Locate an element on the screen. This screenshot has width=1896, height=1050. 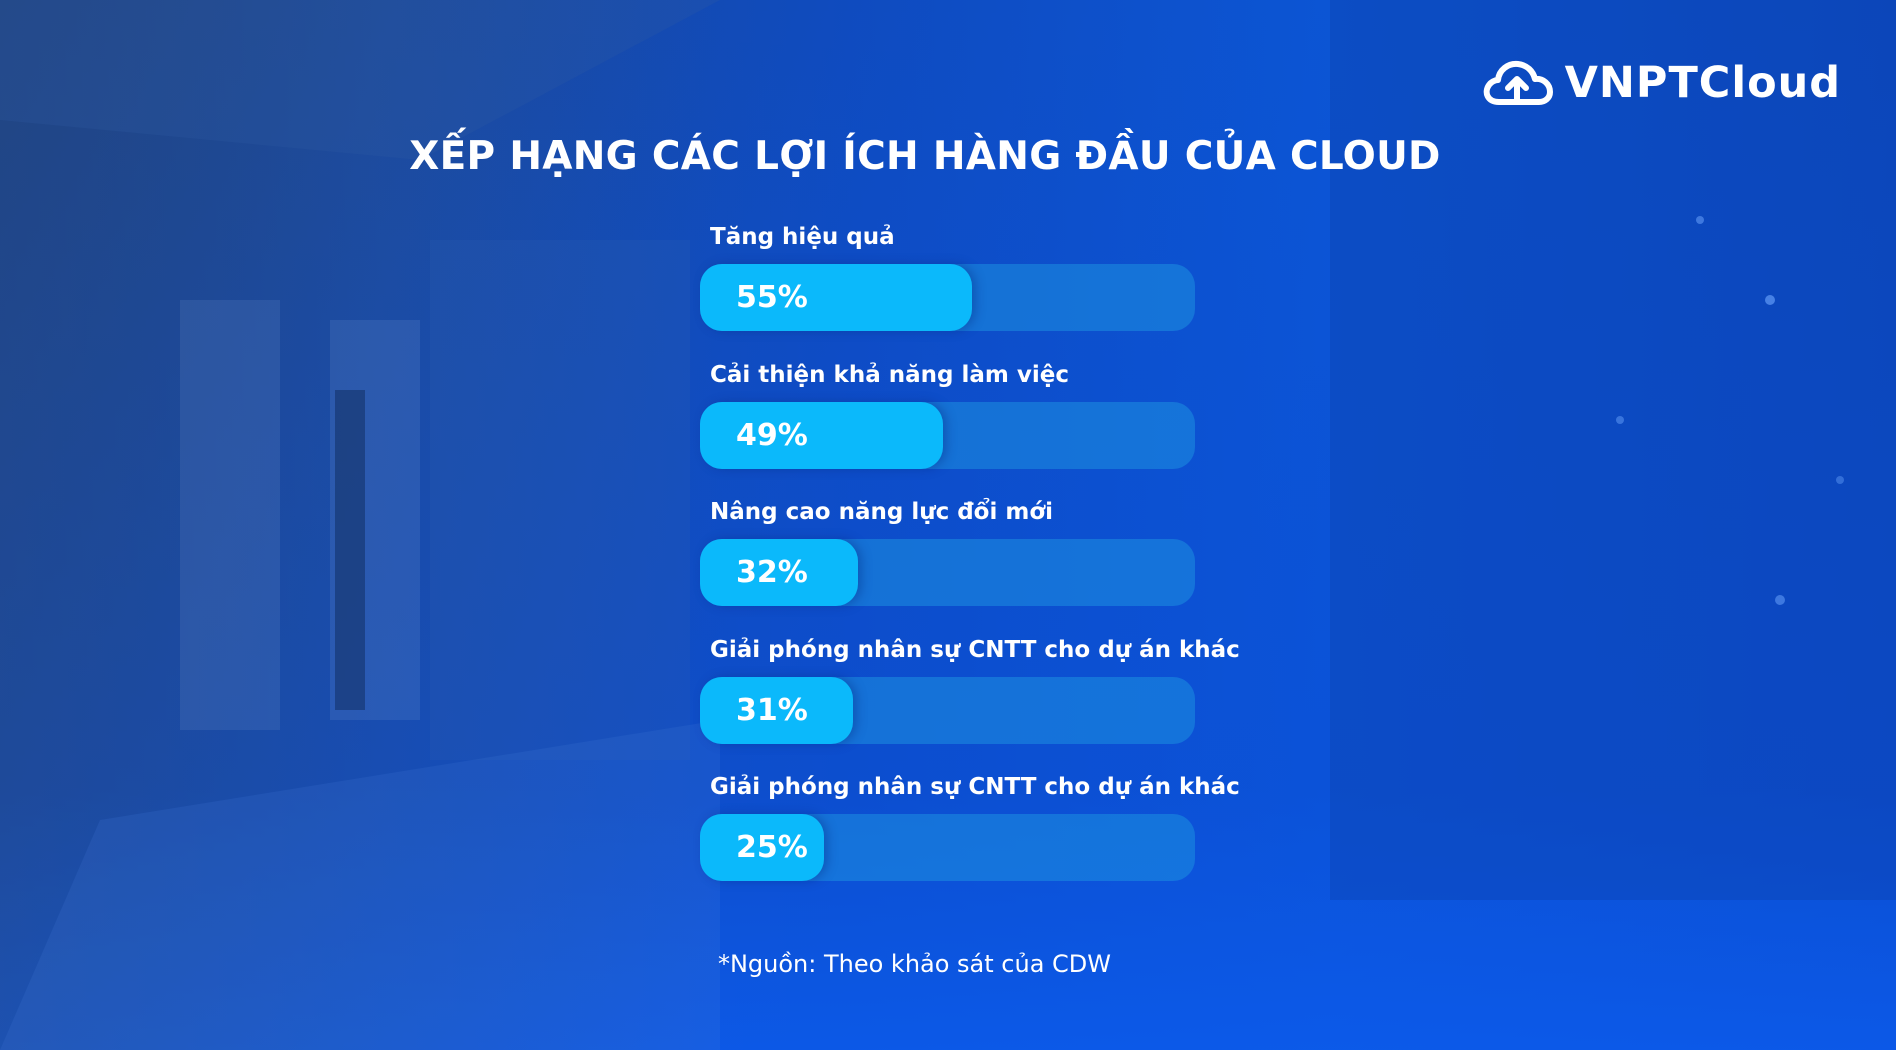
vnptcloud-logo: VNPTCloud is located at coordinates (1661, 83).